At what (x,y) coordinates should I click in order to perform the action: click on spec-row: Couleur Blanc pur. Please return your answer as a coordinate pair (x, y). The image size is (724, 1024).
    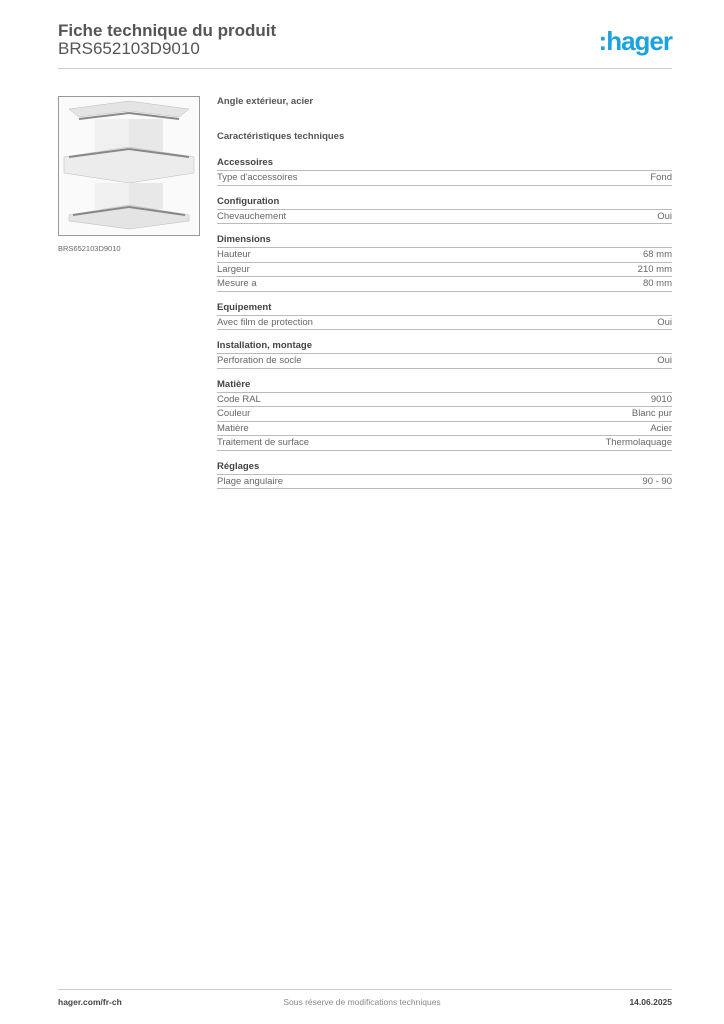
    Looking at the image, I should click on (444, 414).